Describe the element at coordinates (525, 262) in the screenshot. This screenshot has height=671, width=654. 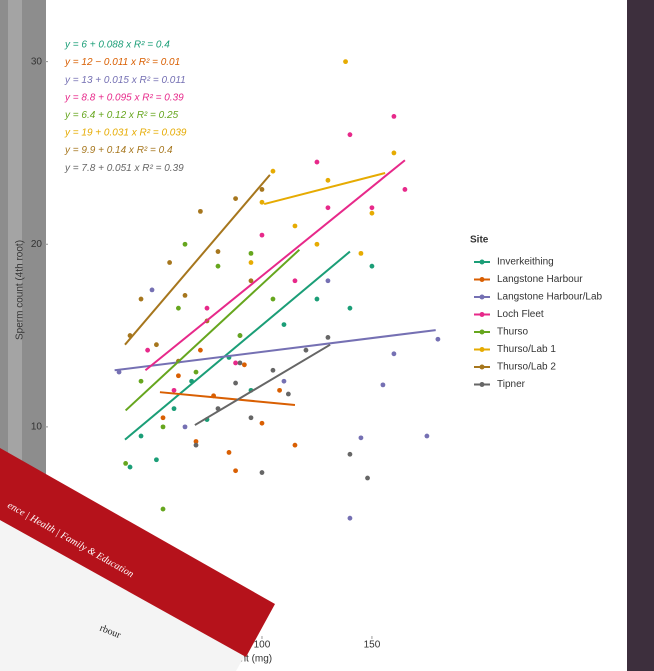
I see `legend-label: Inverkeithing` at that location.